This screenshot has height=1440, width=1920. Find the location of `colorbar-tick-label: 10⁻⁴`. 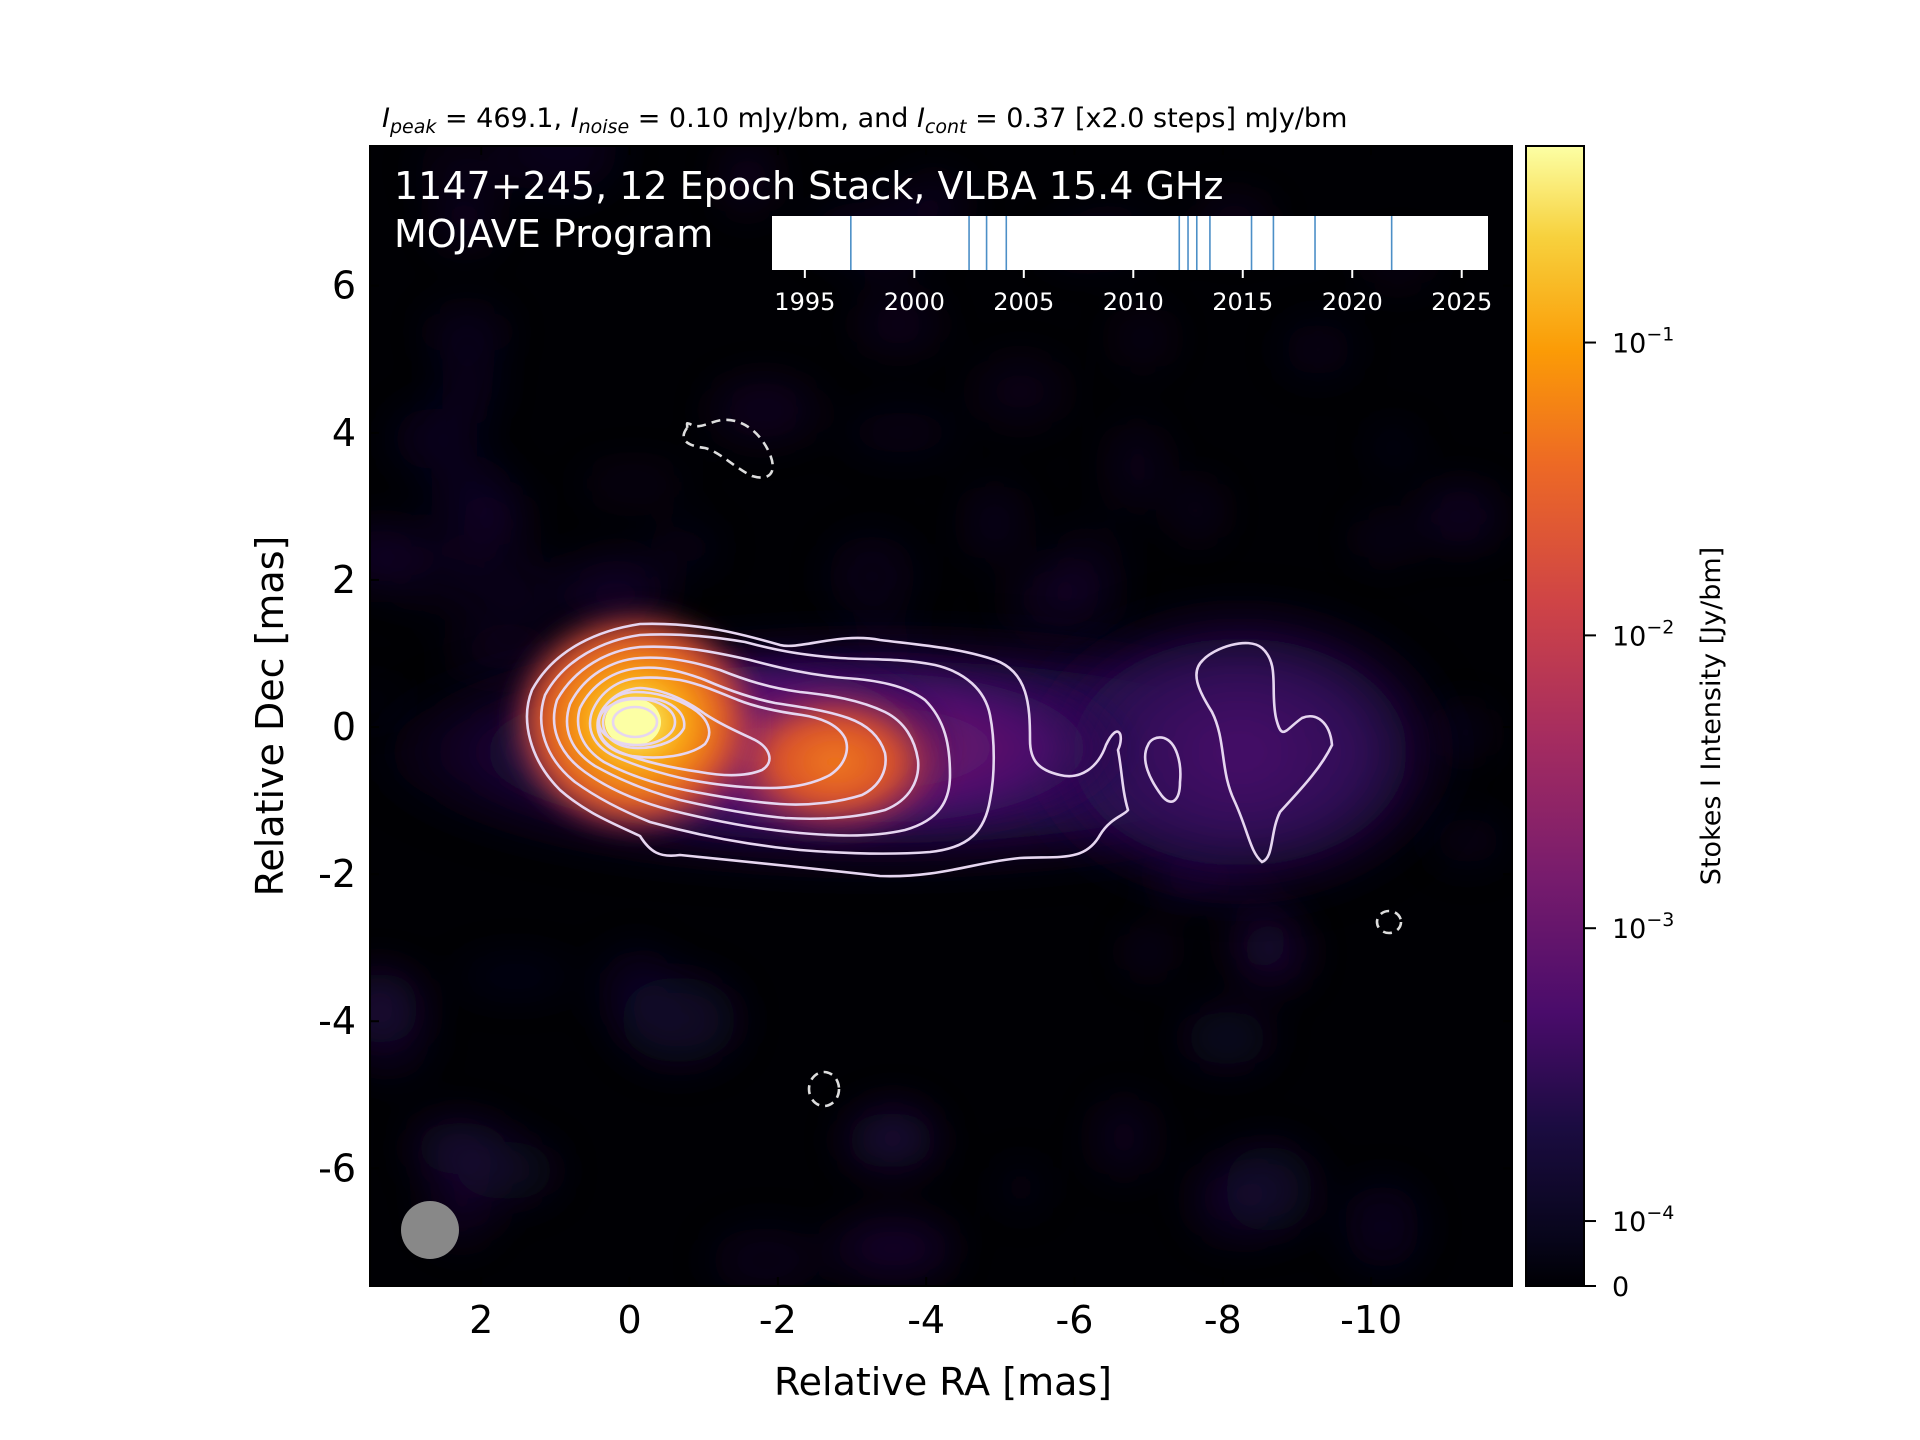

colorbar-tick-label: 10⁻⁴ is located at coordinates (1643, 1220).